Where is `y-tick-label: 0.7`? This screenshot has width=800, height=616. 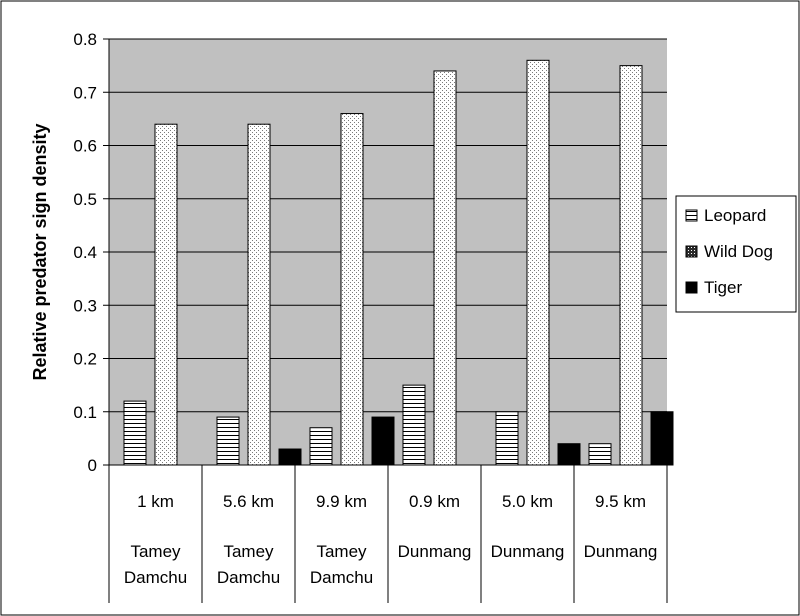 y-tick-label: 0.7 is located at coordinates (85, 92).